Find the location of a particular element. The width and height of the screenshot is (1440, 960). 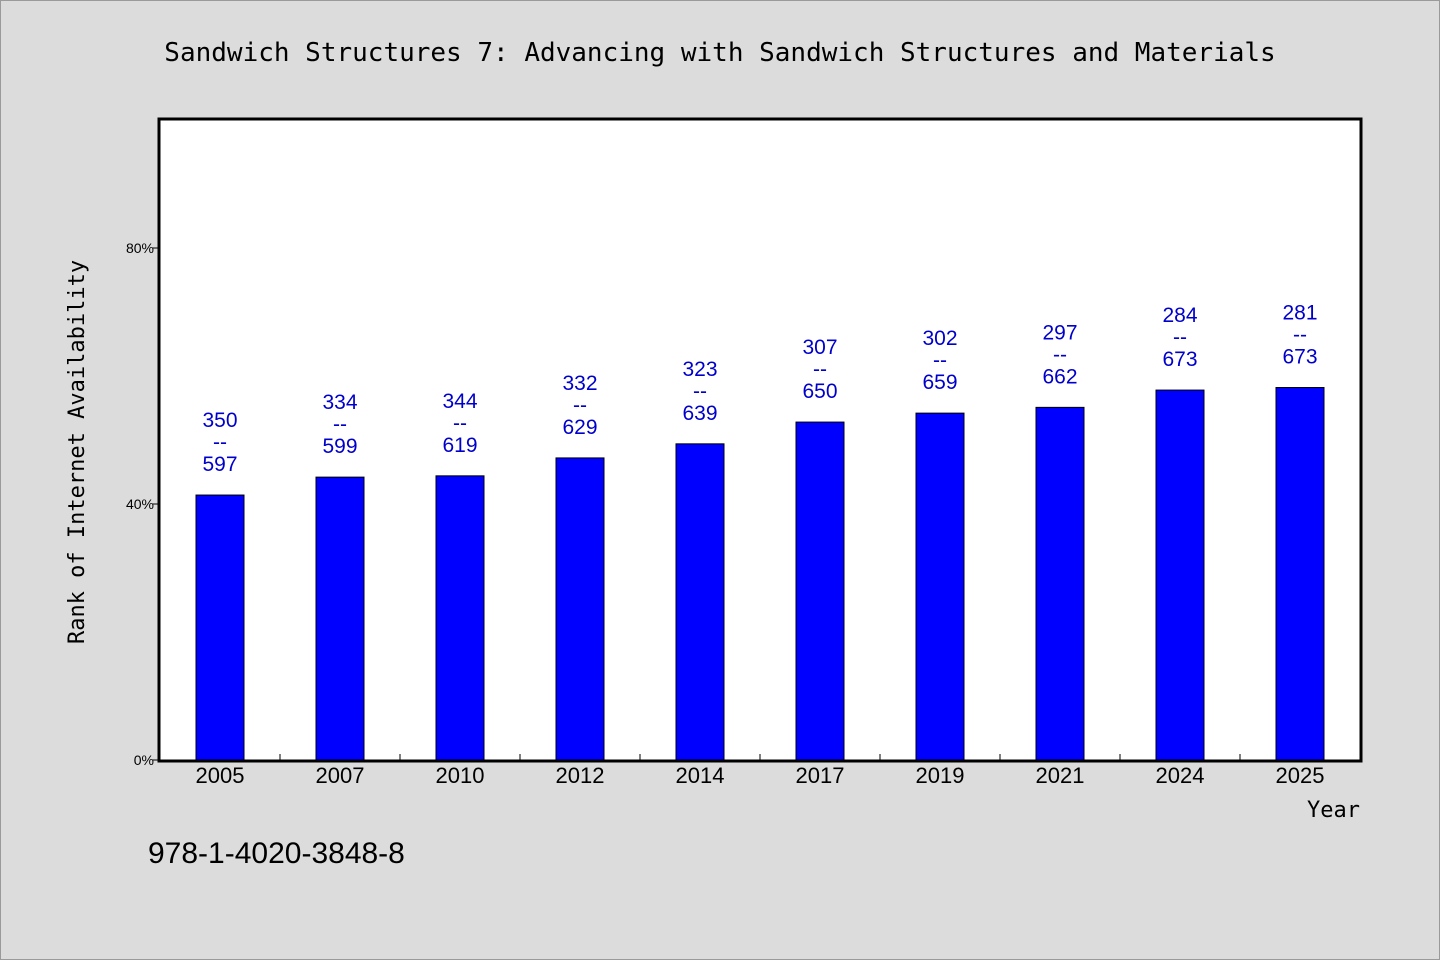

y-tick-label: 80% is located at coordinates (140, 248).